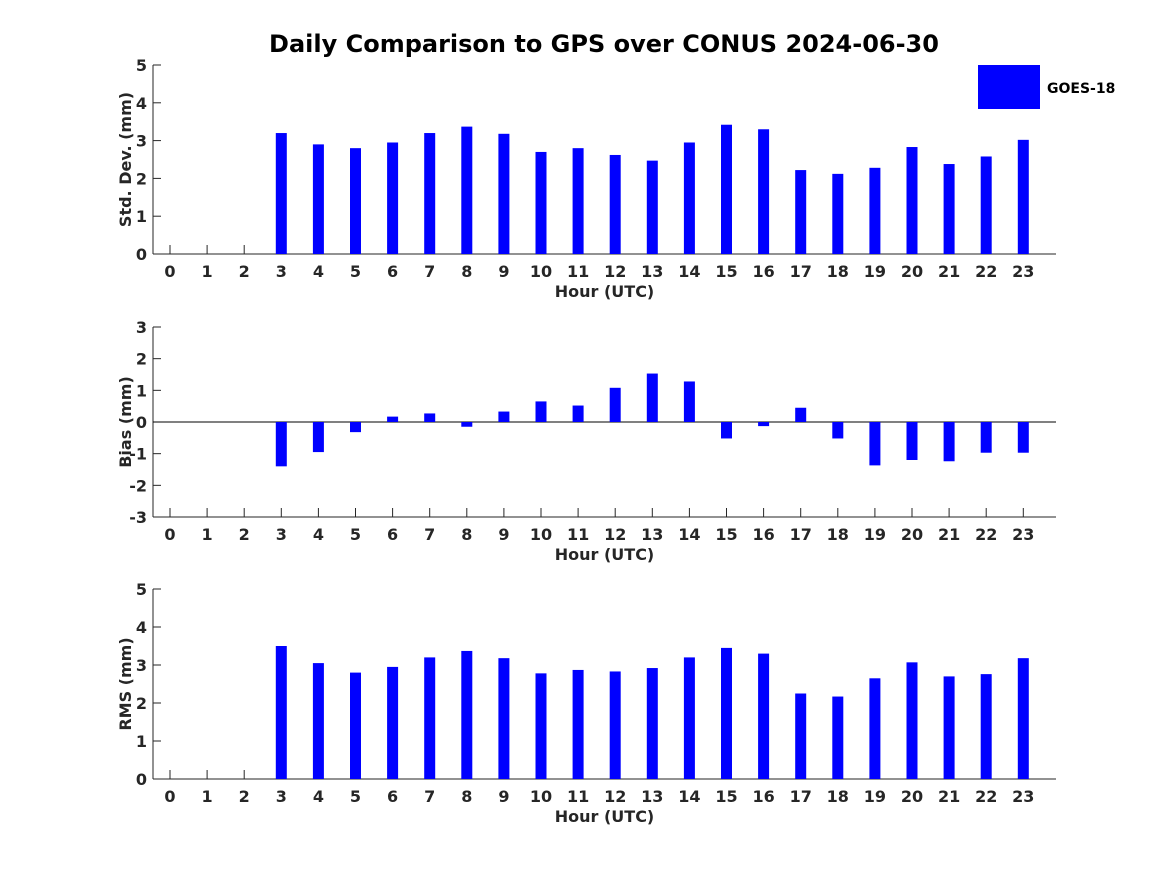 This screenshot has height=879, width=1167. What do you see at coordinates (141, 627) in the screenshot?
I see `y-tick-label: 4` at bounding box center [141, 627].